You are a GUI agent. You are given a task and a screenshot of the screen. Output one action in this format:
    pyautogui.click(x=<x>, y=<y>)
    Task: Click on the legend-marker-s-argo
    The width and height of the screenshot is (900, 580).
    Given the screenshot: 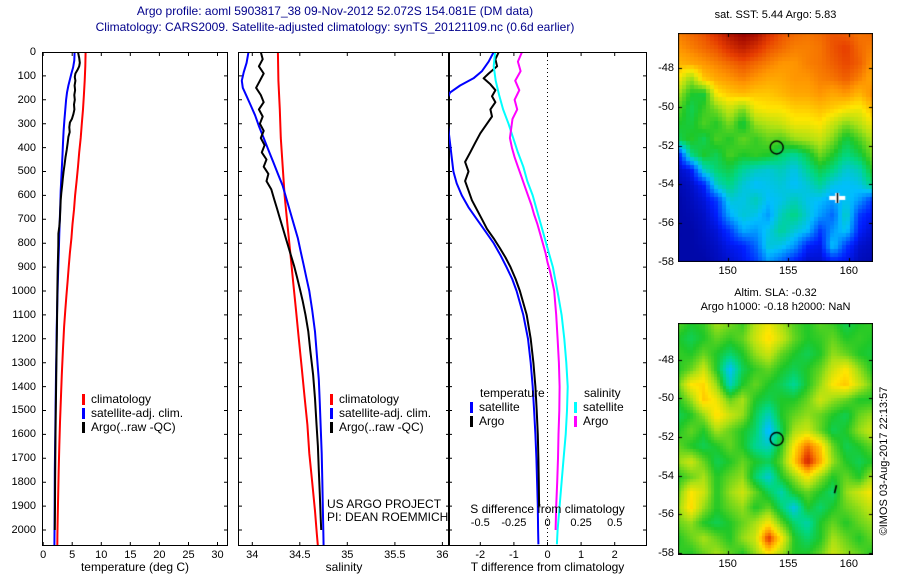 What is the action you would take?
    pyautogui.click(x=575, y=421)
    